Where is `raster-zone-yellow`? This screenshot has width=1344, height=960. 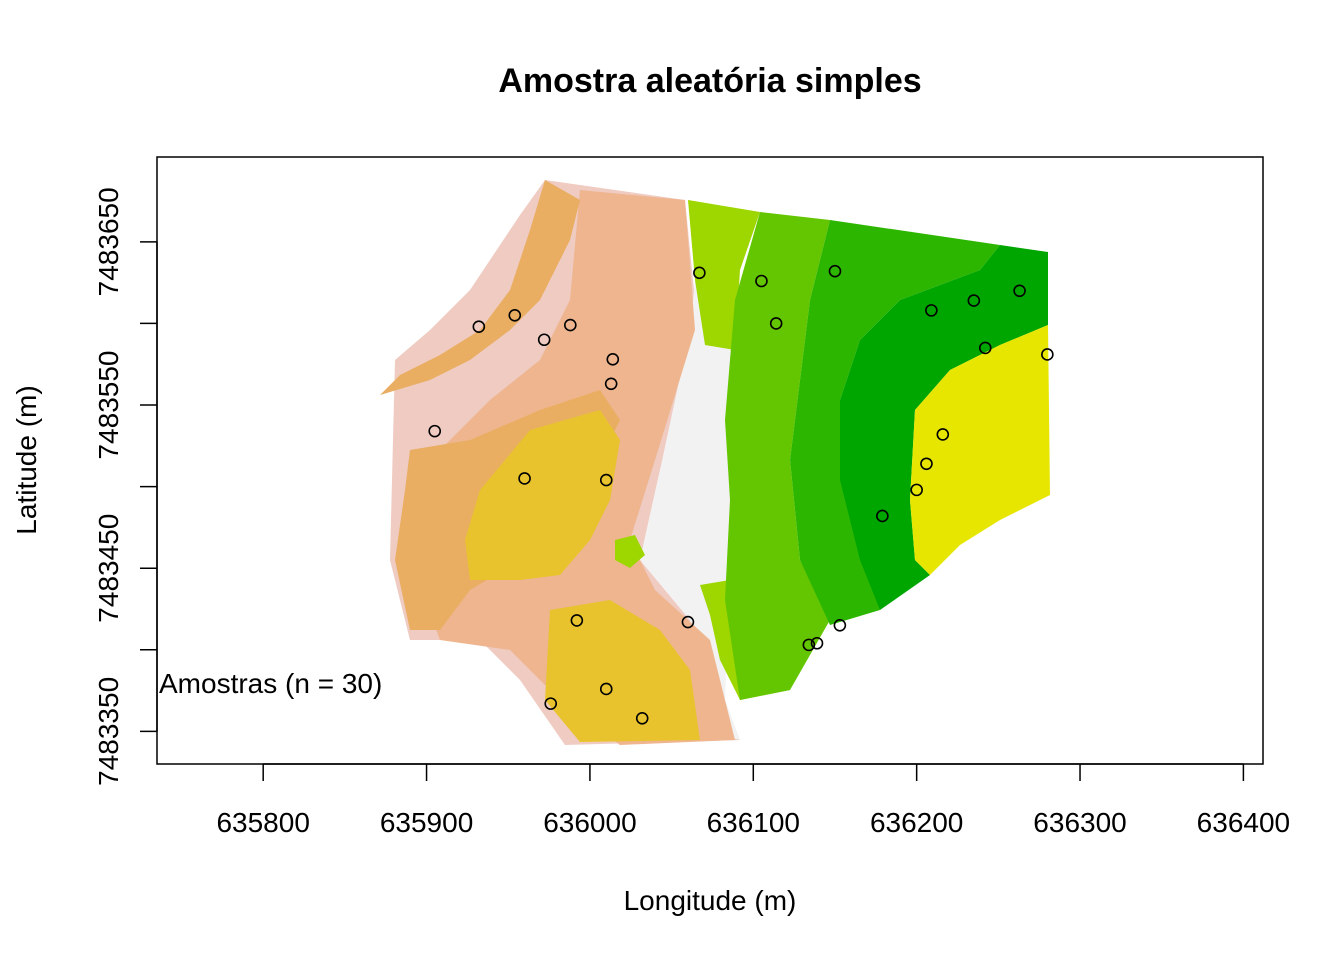 raster-zone-yellow is located at coordinates (980, 450).